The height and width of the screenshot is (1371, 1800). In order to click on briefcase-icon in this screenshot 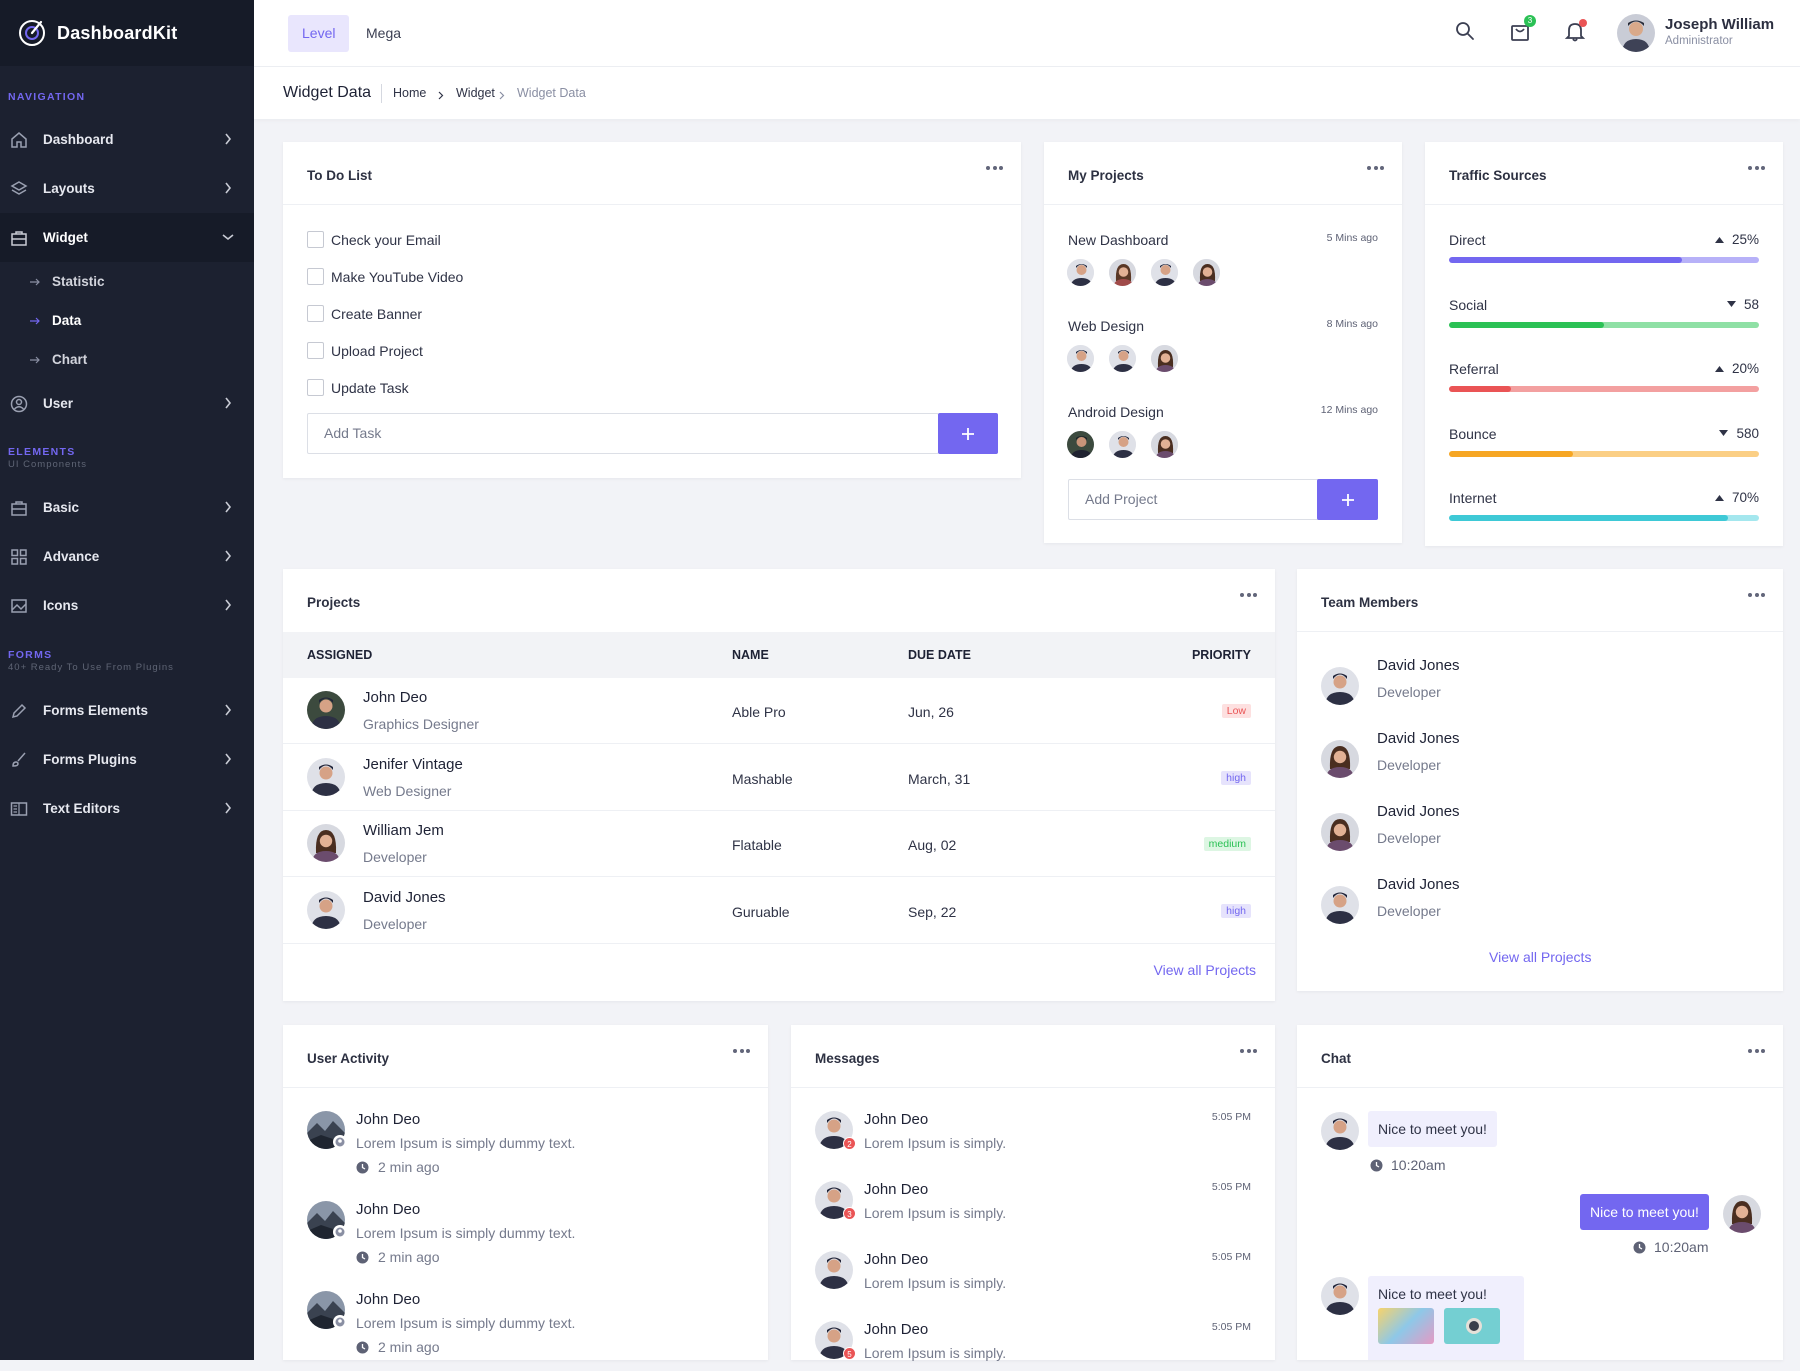, I will do `click(19, 508)`.